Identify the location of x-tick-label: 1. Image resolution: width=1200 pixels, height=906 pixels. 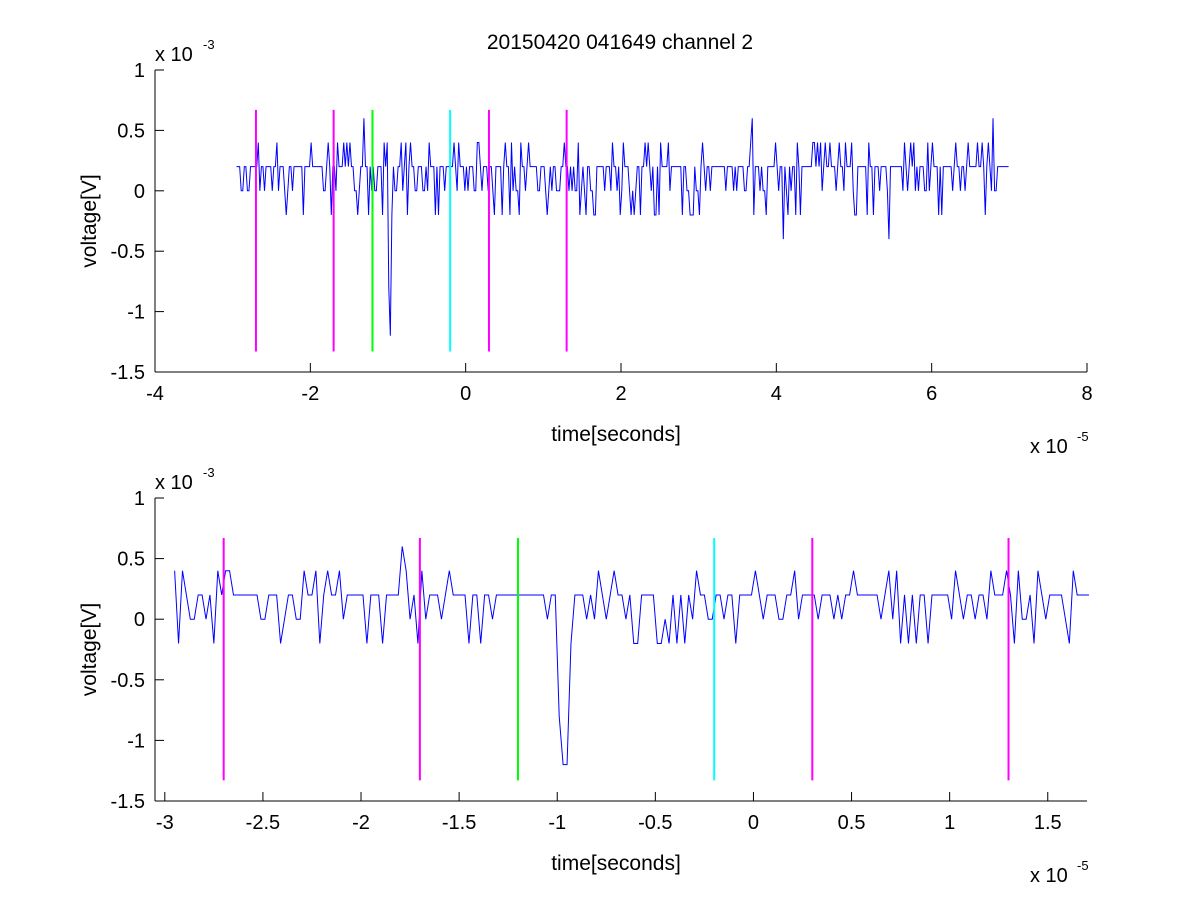
(949, 823).